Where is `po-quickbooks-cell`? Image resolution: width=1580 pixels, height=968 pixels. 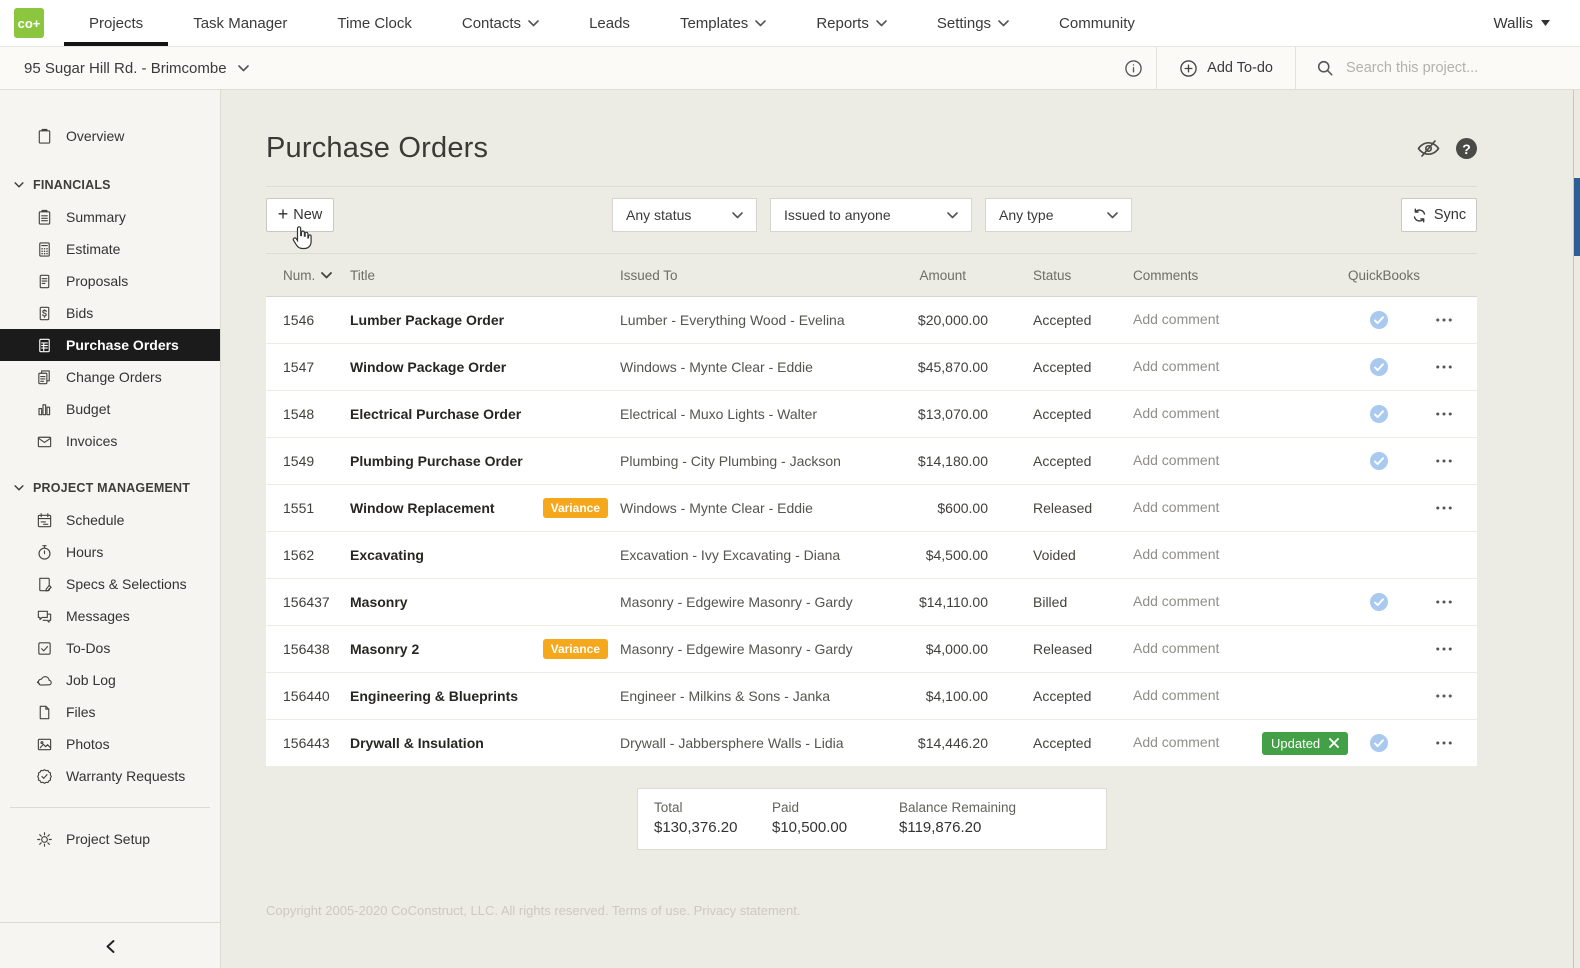
po-quickbooks-cell is located at coordinates (1379, 461).